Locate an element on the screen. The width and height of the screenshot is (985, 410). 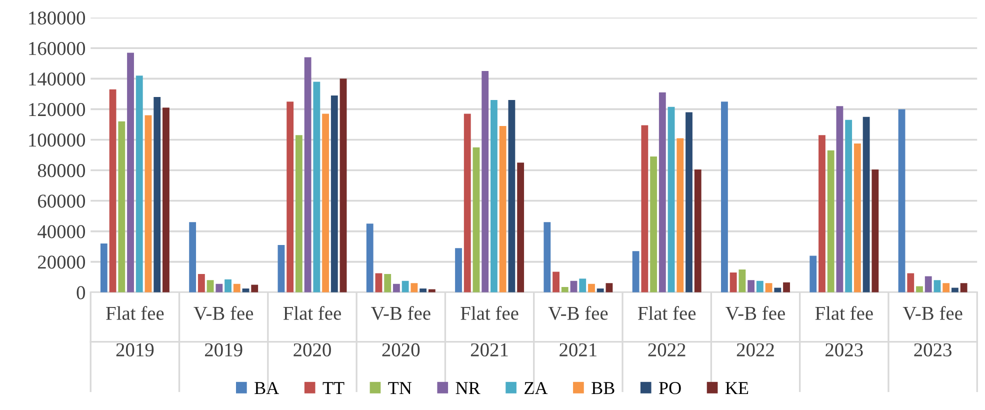
category-label: Flat fee 2022 is located at coordinates (667, 331).